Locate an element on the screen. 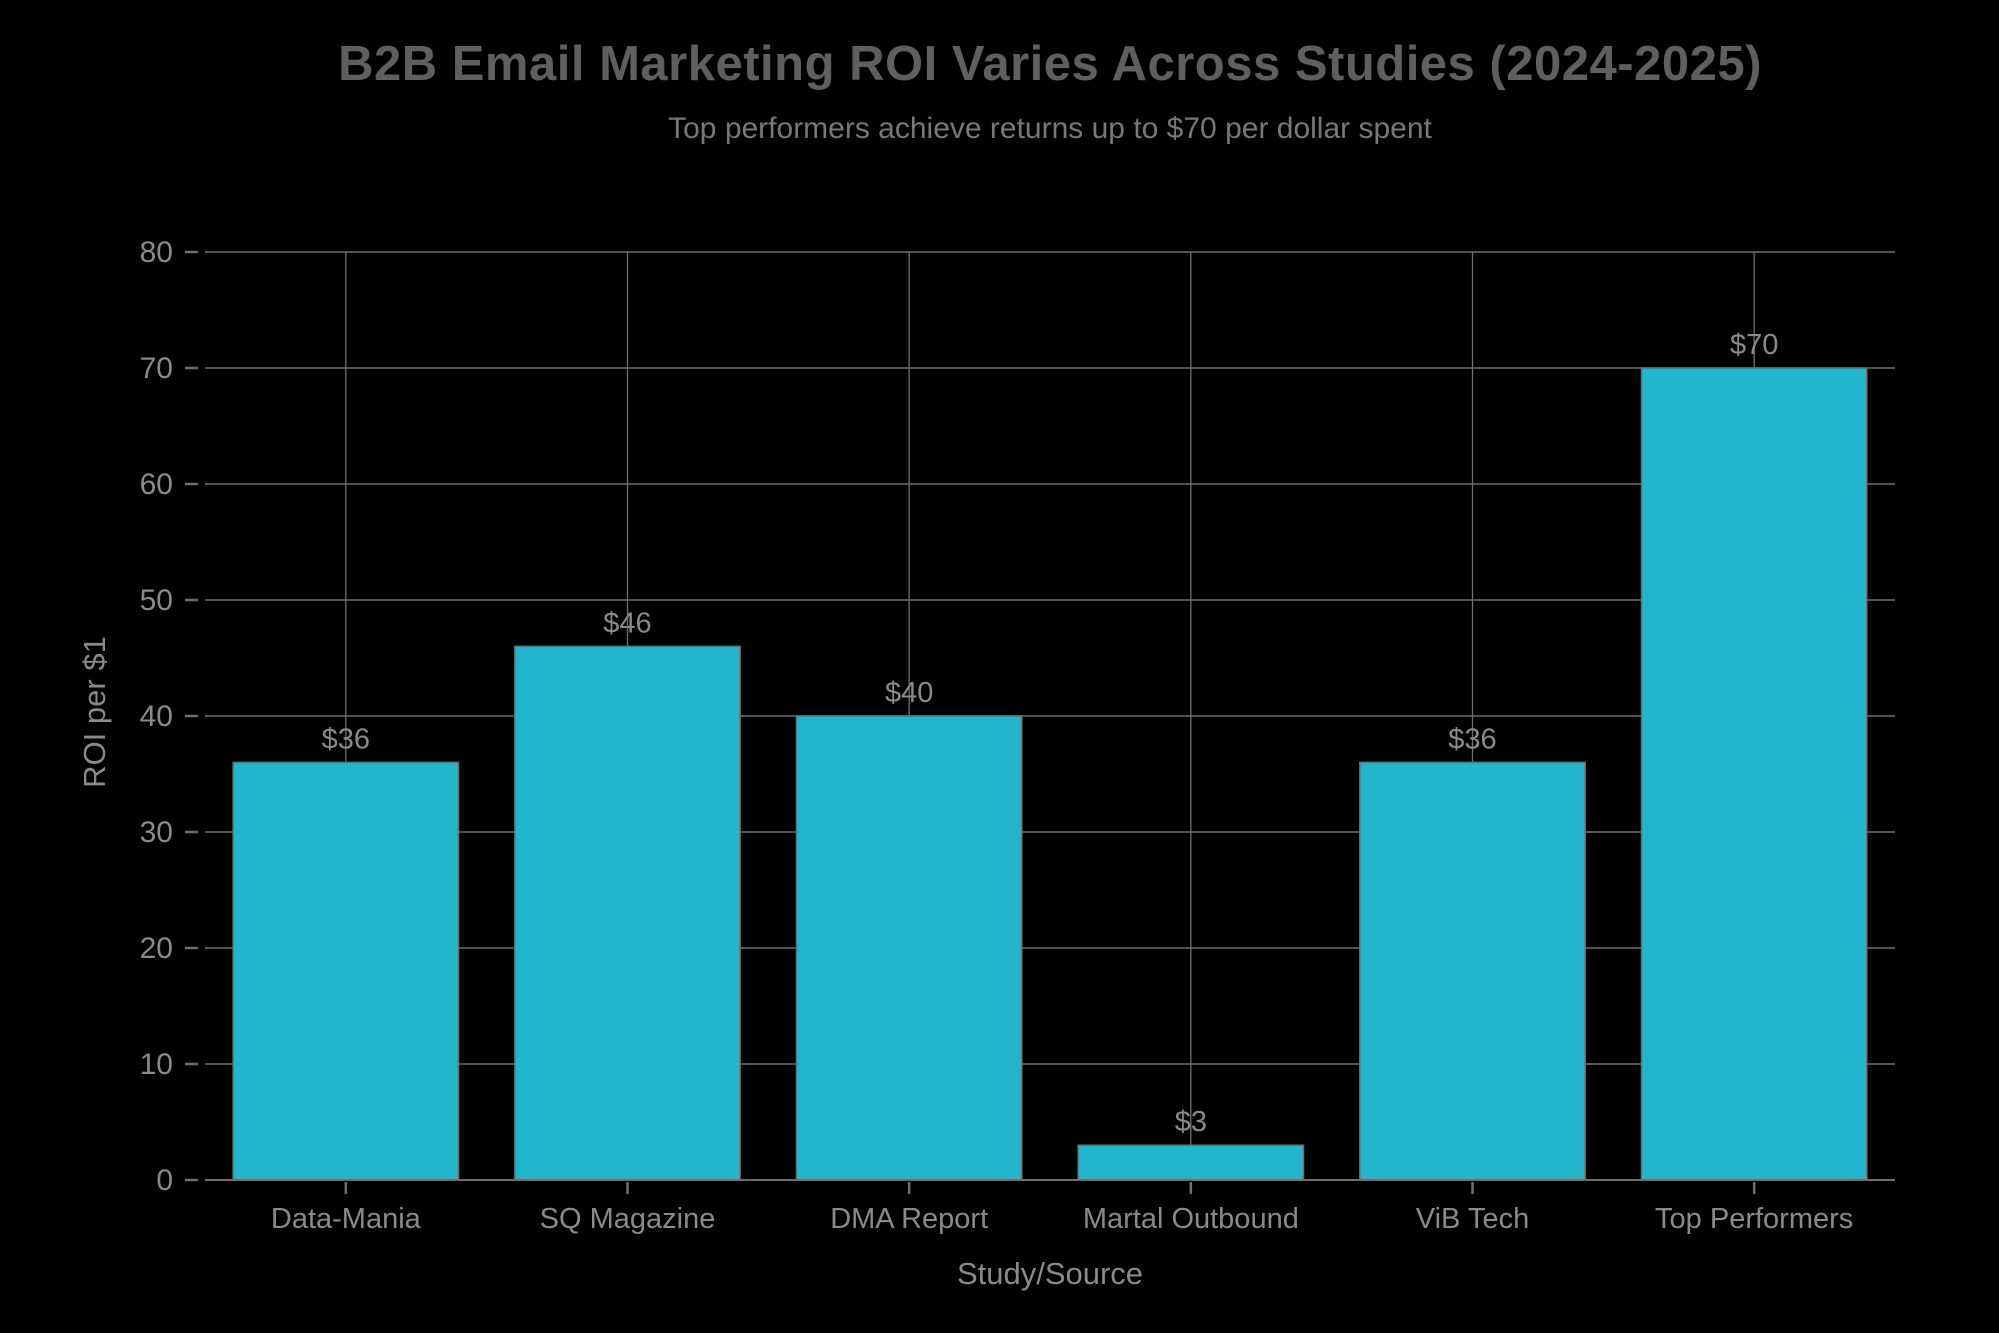 This screenshot has width=1999, height=1333. bar-value-label: $3 is located at coordinates (1191, 1122).